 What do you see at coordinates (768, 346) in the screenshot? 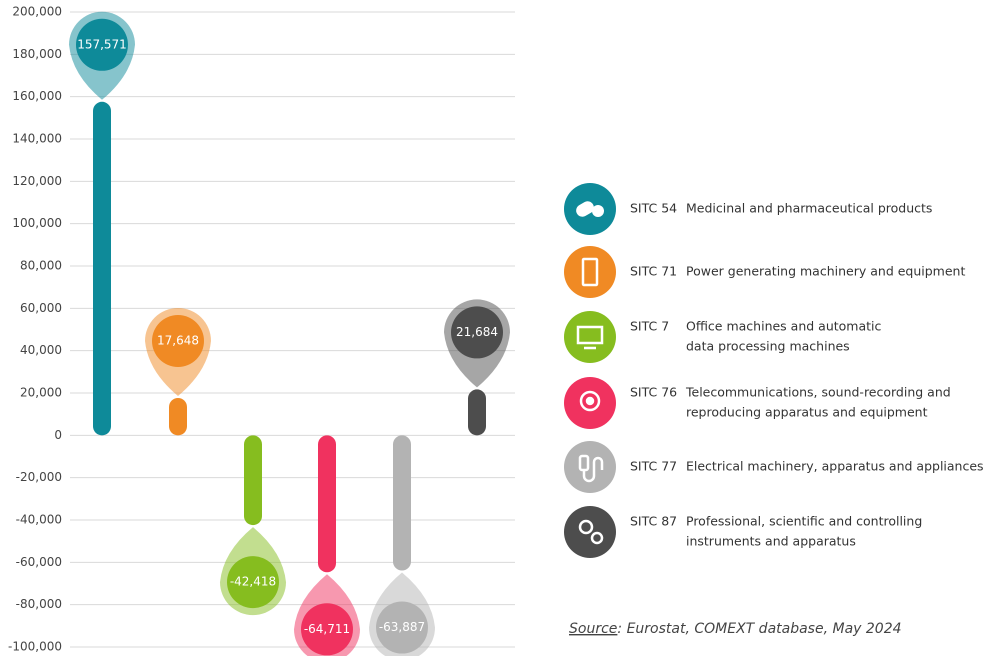
I see `legend-description: data processing machines` at bounding box center [768, 346].